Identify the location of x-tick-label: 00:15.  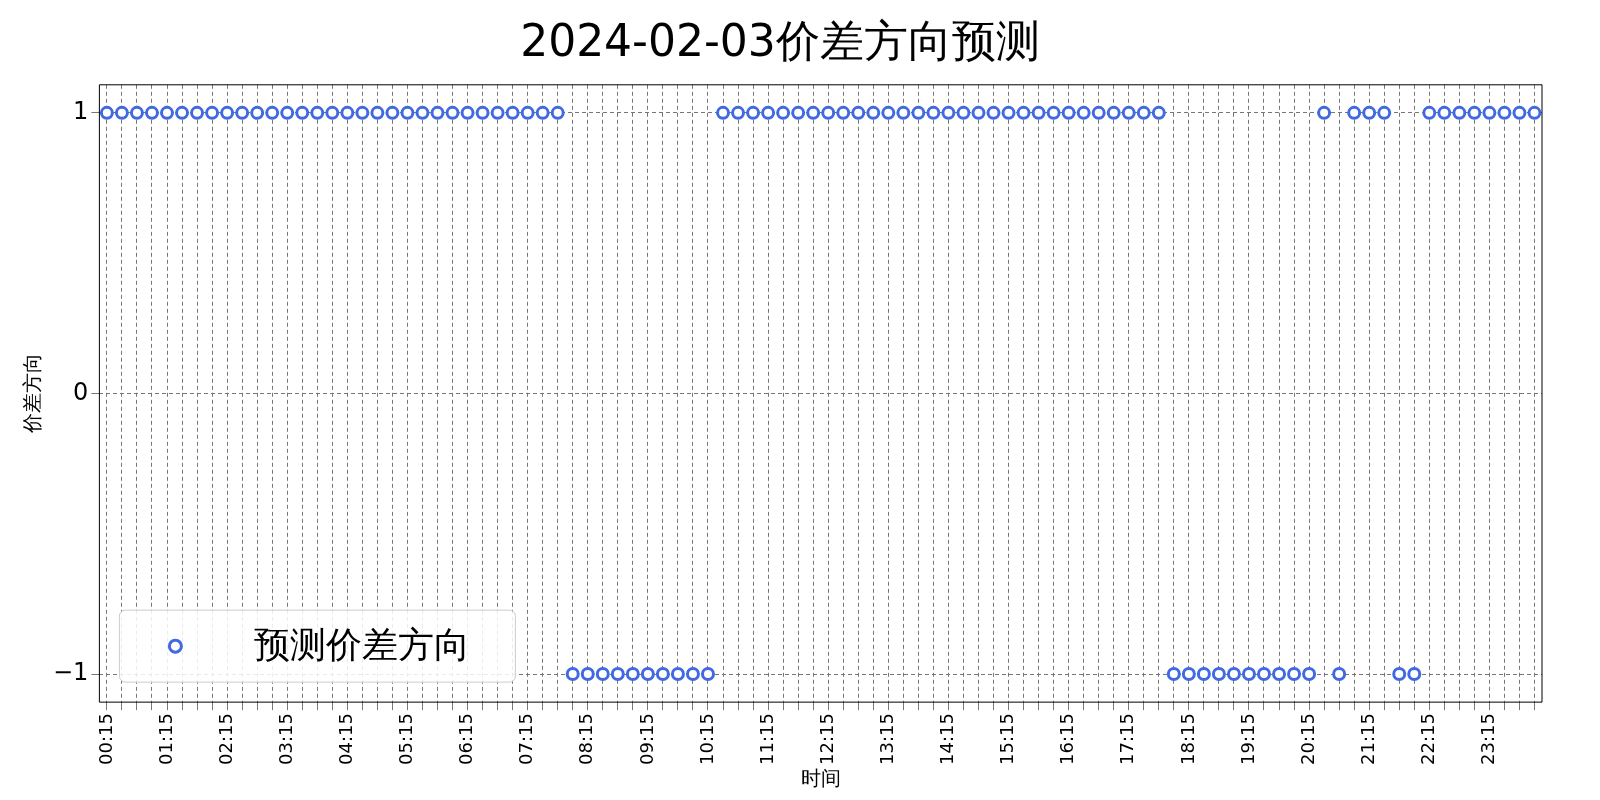
(105, 739).